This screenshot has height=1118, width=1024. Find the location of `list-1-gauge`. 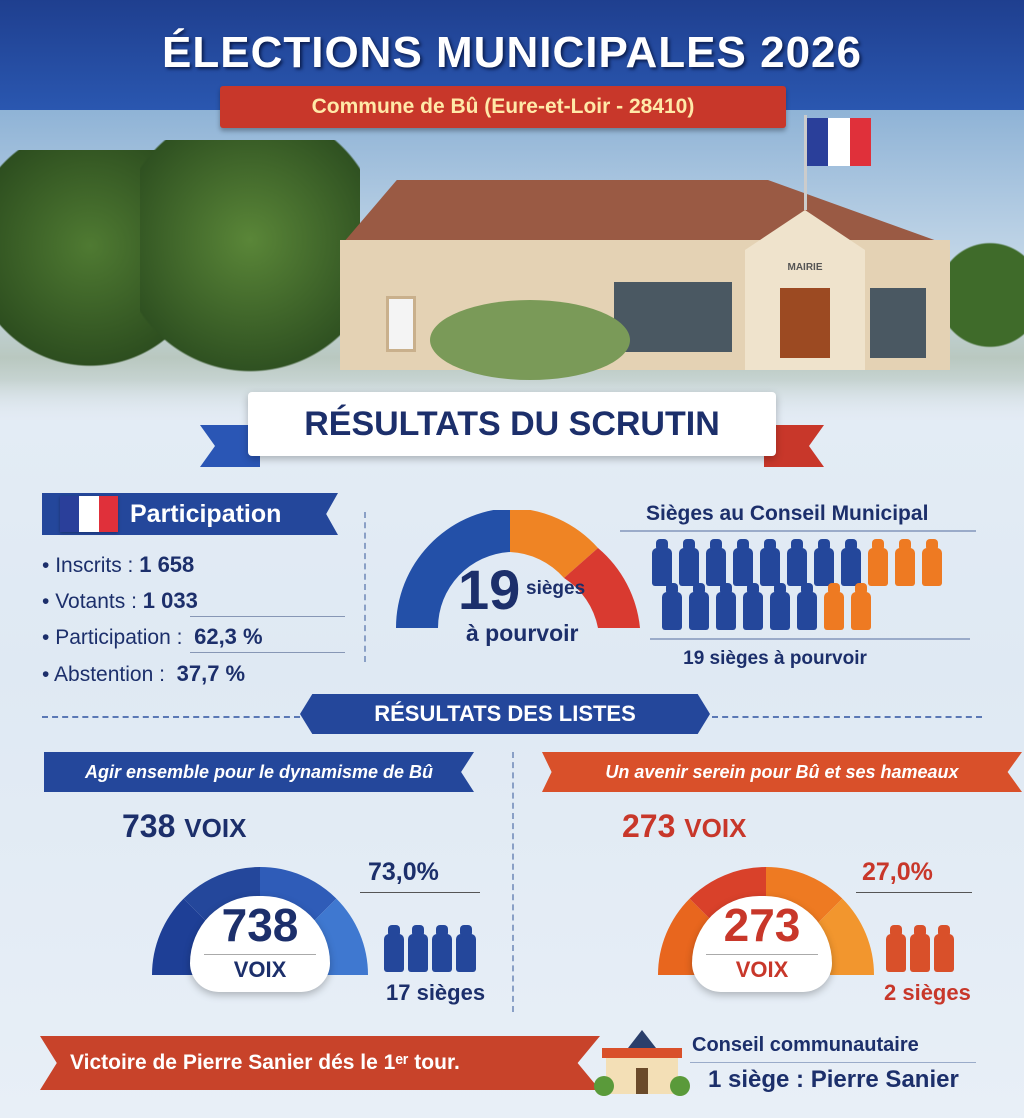

list-1-gauge is located at coordinates (260, 921).